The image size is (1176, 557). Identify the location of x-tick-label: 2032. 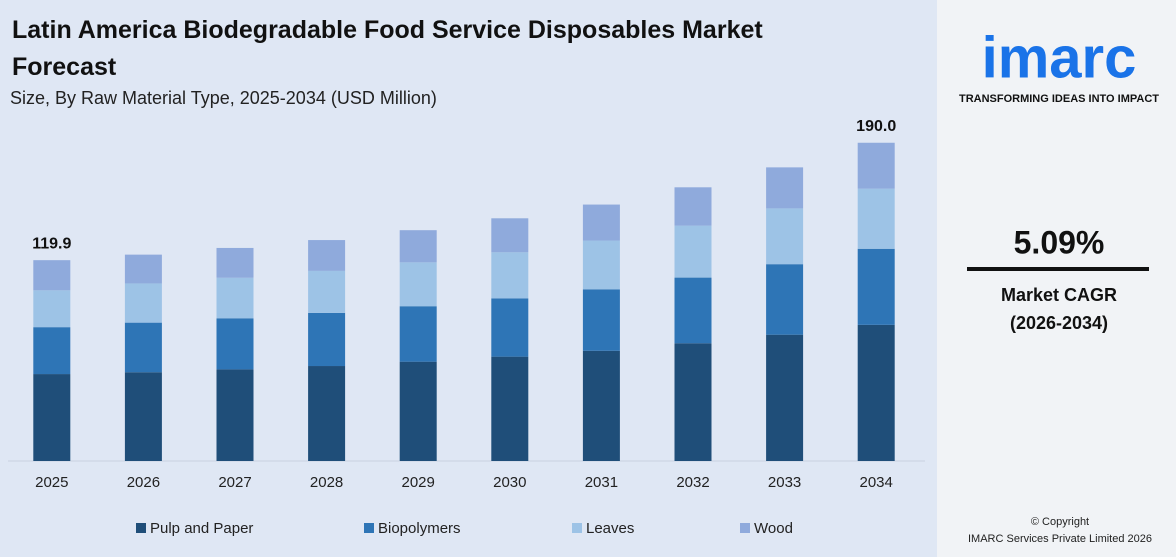
(692, 482).